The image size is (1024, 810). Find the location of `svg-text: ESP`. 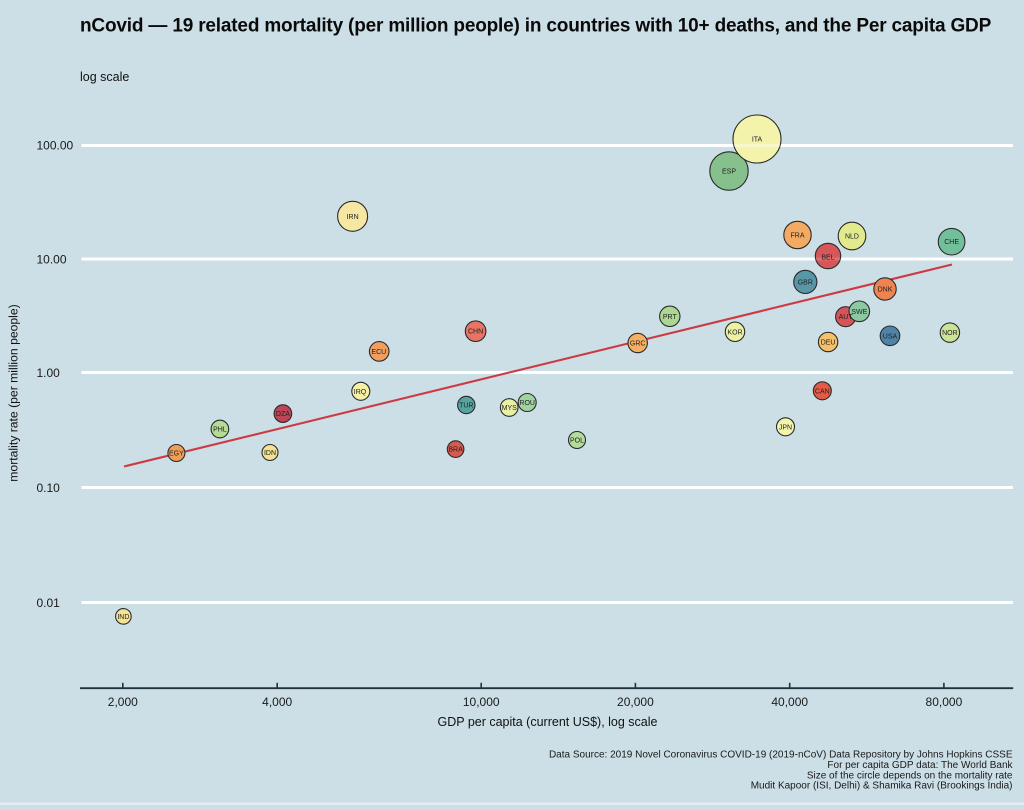

svg-text: ESP is located at coordinates (729, 172).